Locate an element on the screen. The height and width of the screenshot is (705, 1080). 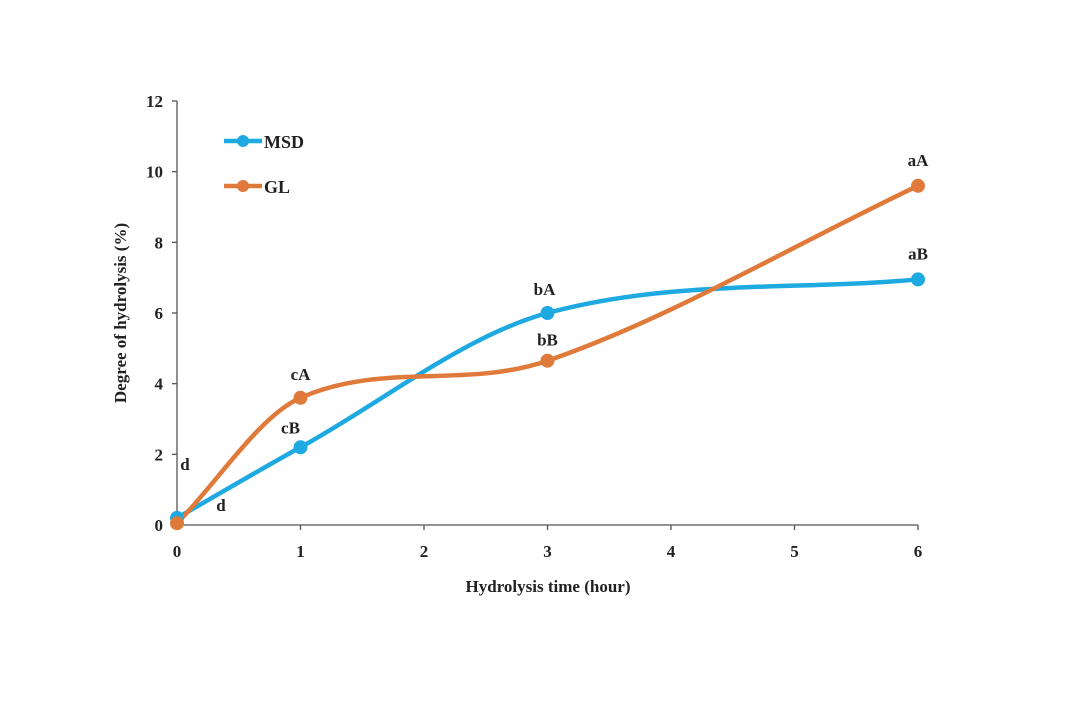
annotation-label: bB is located at coordinates (547, 340).